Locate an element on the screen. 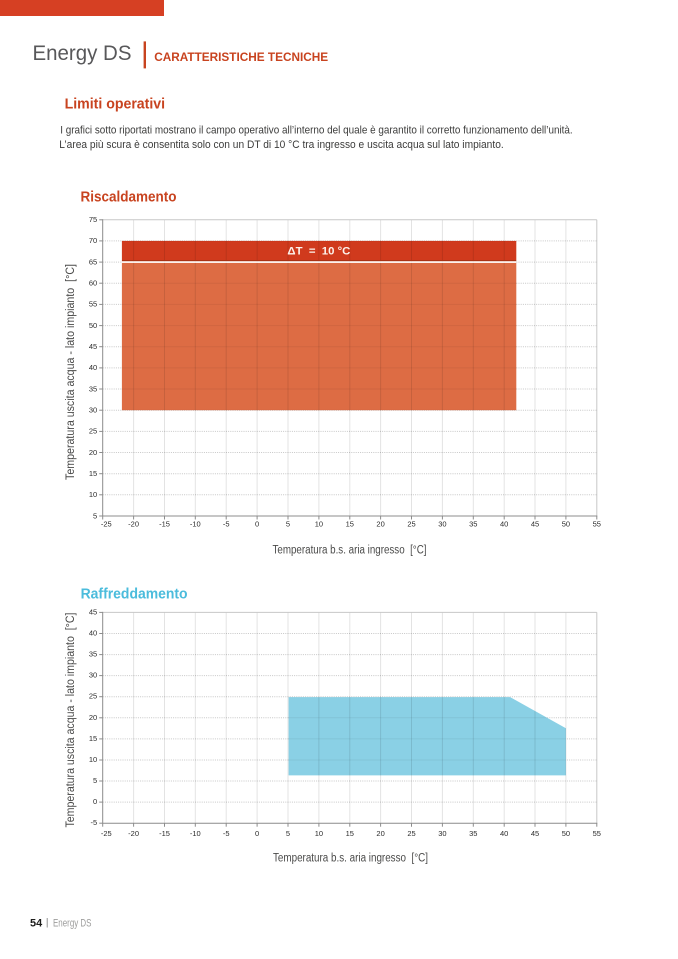  svg-text: CARATTERISTICHE TECNICHE is located at coordinates (241, 57).